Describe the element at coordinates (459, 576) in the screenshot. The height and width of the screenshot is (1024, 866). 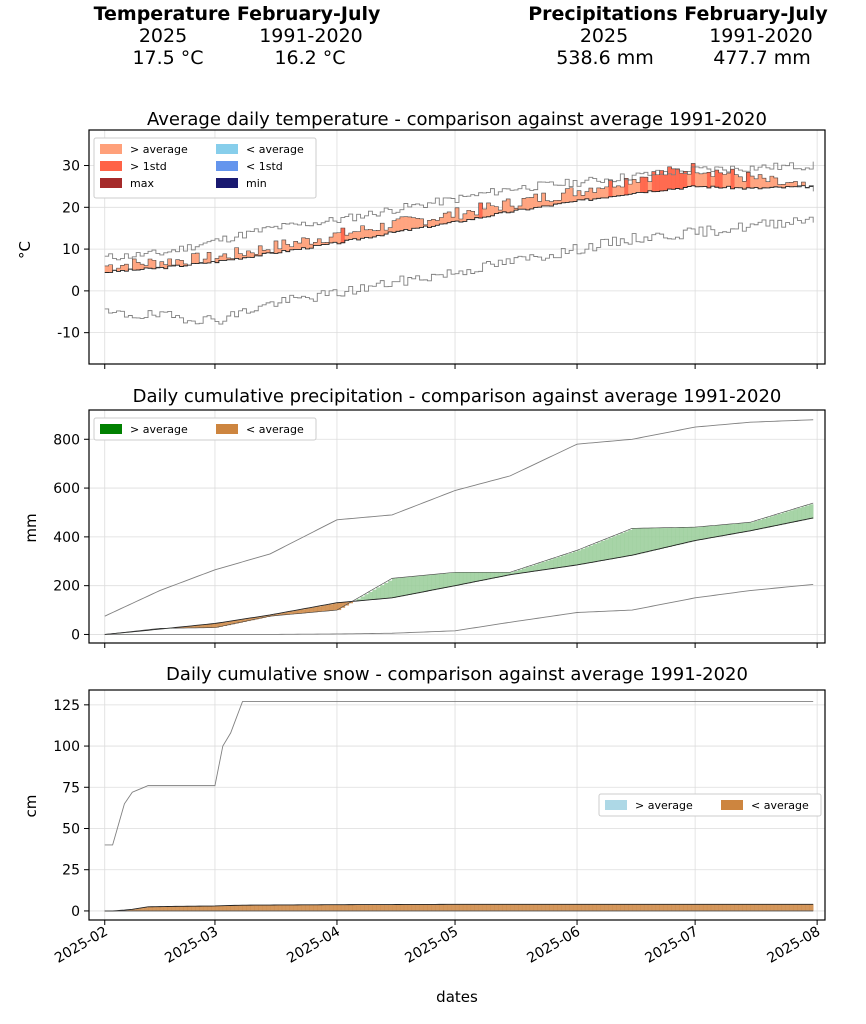
I see `average-line` at that location.